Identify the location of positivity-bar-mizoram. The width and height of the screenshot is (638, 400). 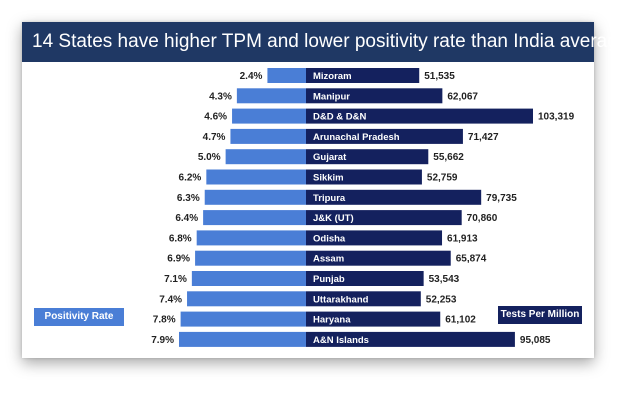
(286, 75).